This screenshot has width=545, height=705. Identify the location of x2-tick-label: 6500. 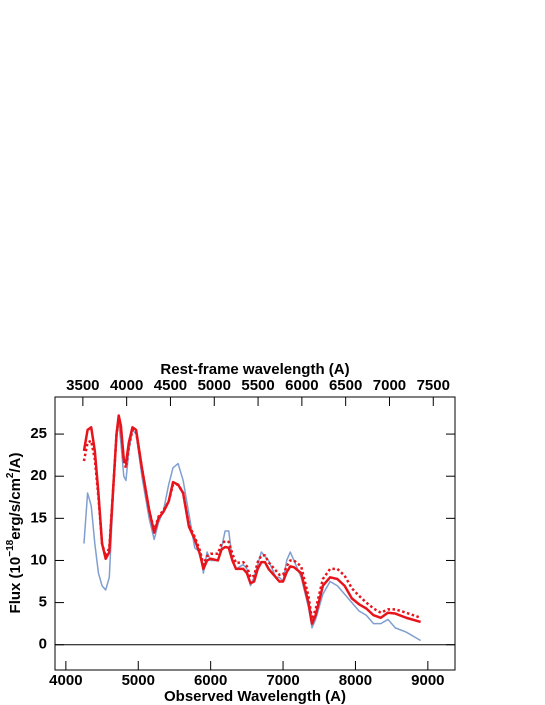
(345, 385).